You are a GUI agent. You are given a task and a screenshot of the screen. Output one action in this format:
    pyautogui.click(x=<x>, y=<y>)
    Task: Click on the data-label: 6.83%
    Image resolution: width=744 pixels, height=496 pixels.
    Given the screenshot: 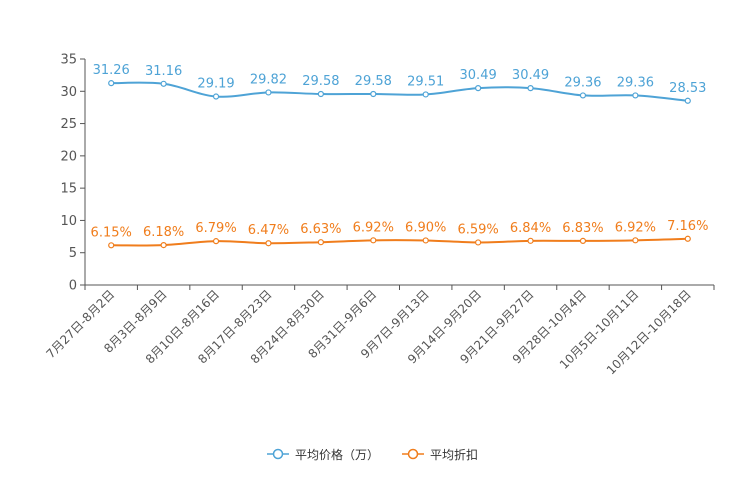 What is the action you would take?
    pyautogui.click(x=582, y=228)
    